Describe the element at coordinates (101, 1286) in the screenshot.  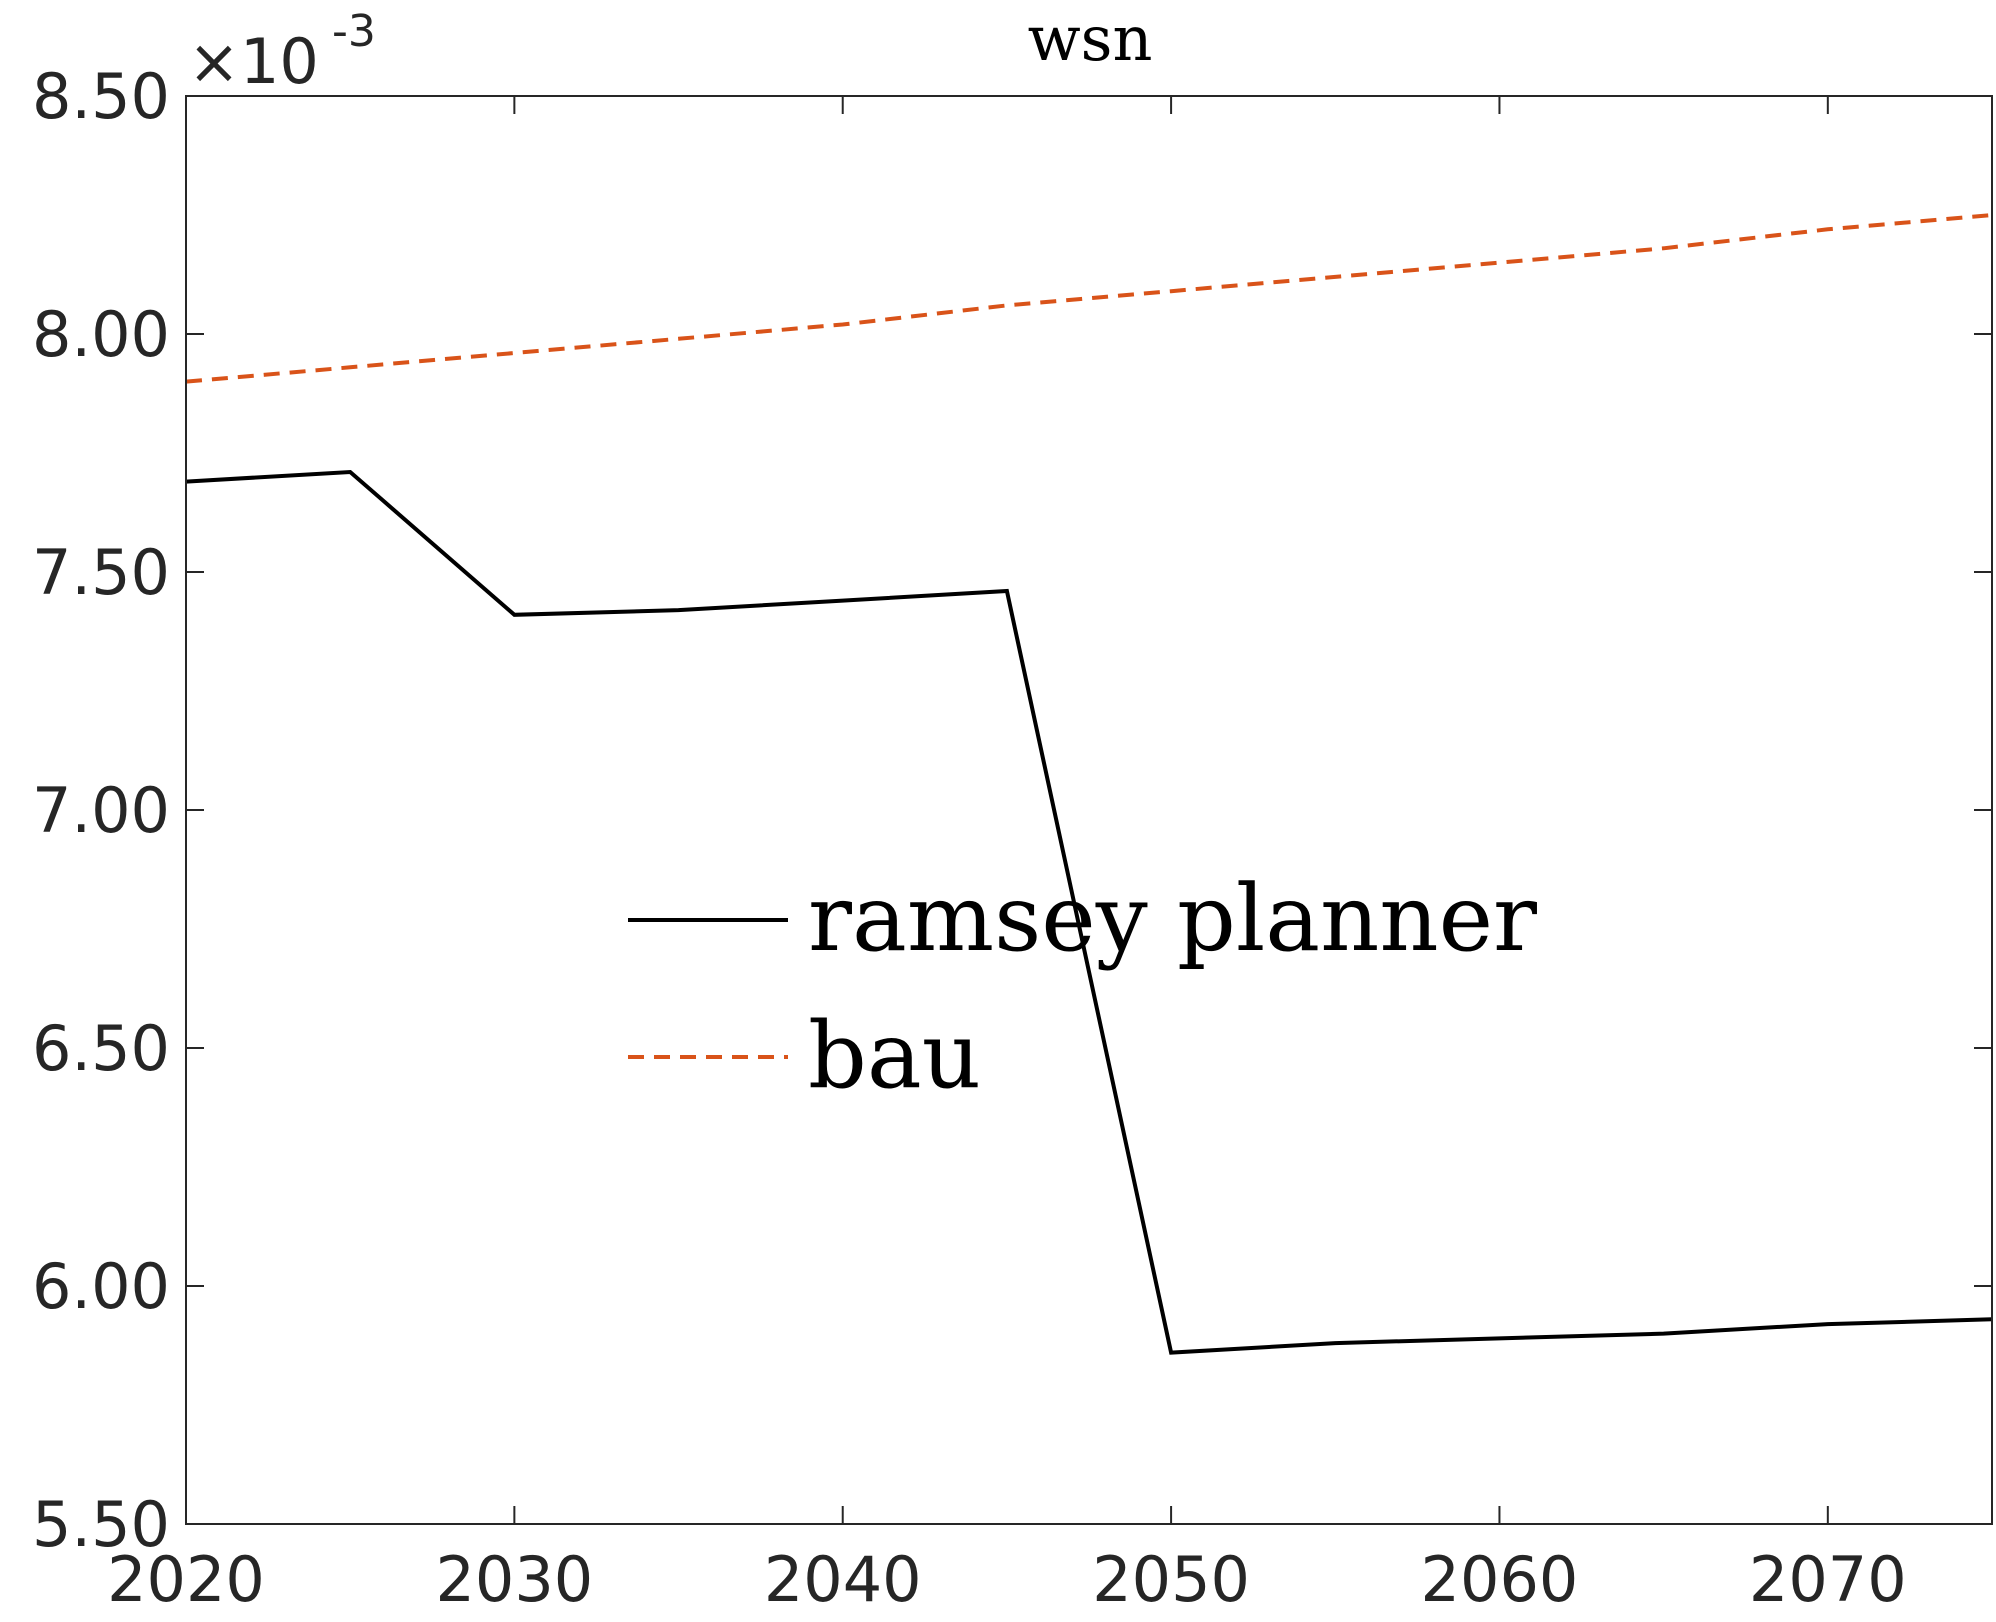
I see `y-tick-label: 6.00` at that location.